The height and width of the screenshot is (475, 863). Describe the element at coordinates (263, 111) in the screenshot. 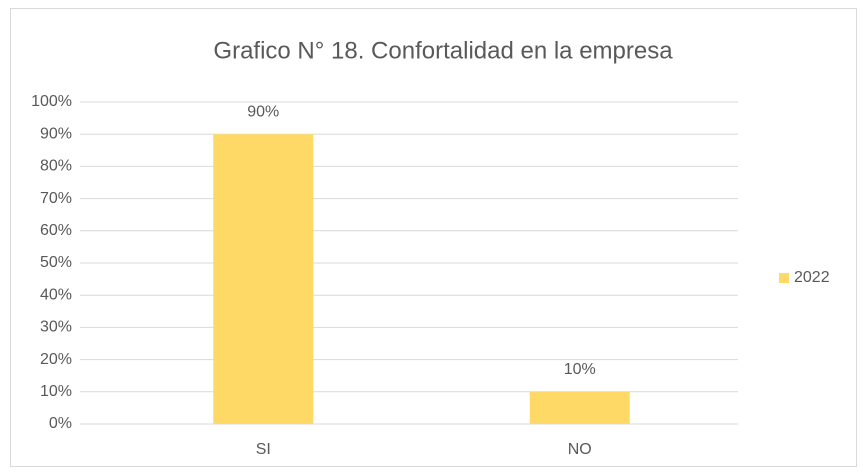

I see `data-label: 90%` at that location.